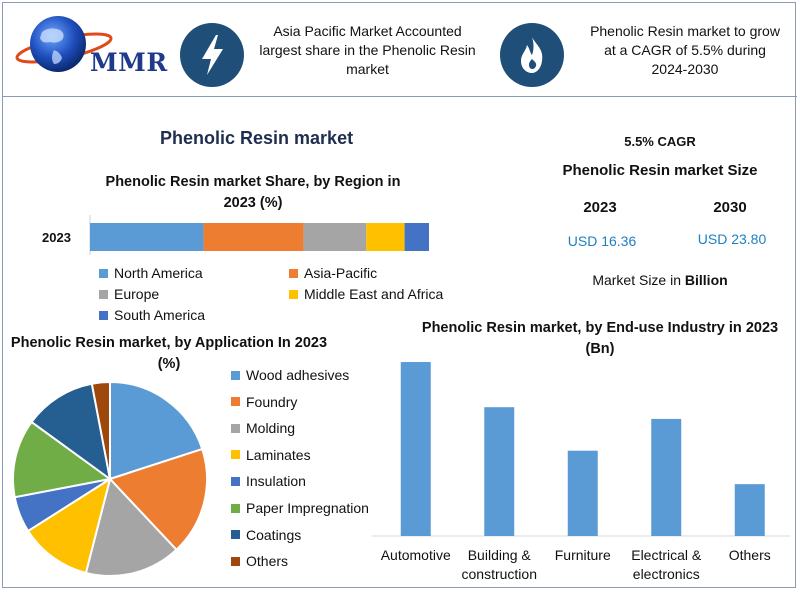 The width and height of the screenshot is (800, 592). I want to click on legend-label: Insulation, so click(276, 481).